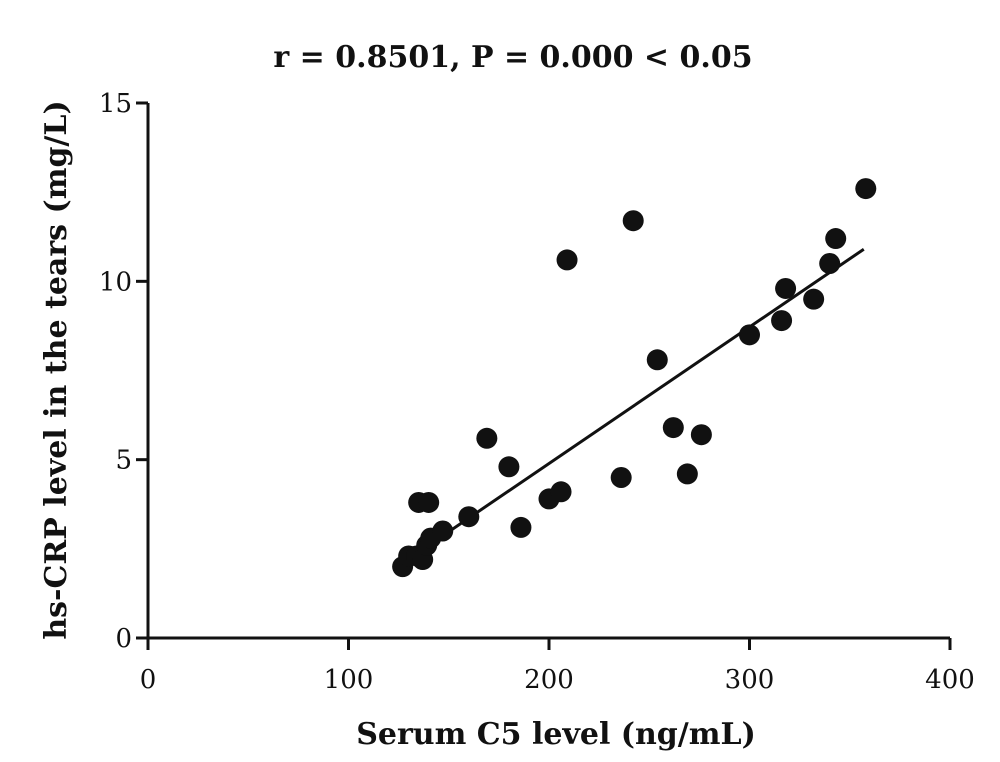  I want to click on x-axis-label: Serum C5 level (ng/mL), so click(556, 734).